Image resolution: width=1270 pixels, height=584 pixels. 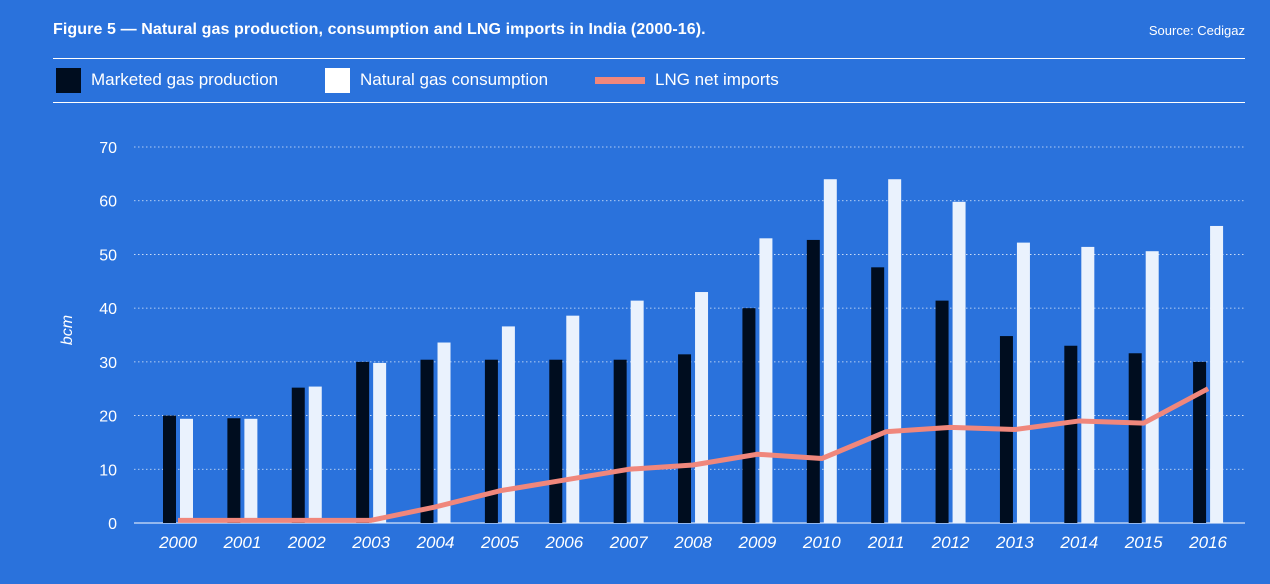 What do you see at coordinates (306, 542) in the screenshot?
I see `x-tick-label: 2002` at bounding box center [306, 542].